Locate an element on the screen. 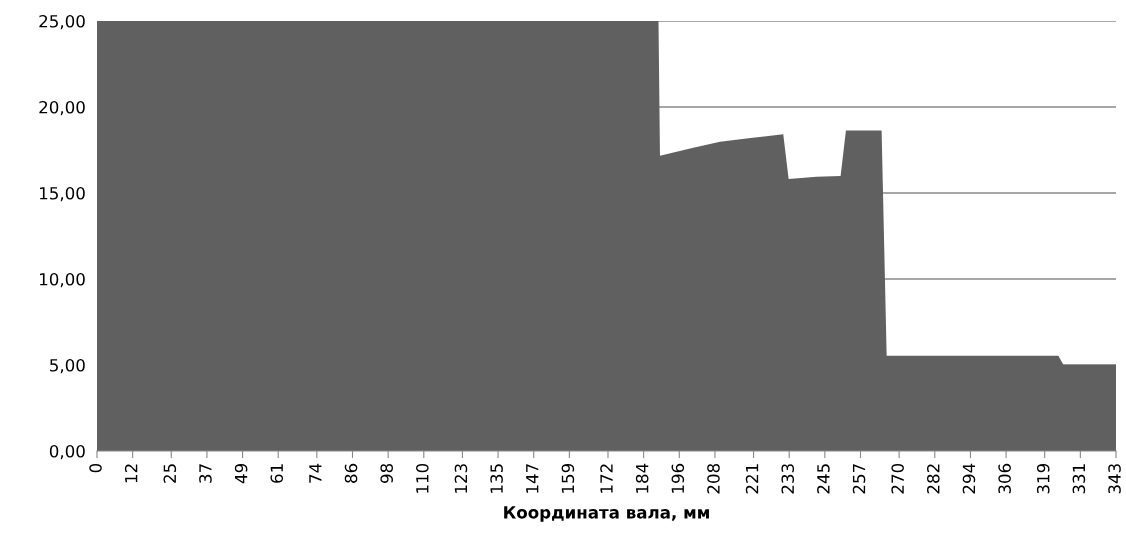 The width and height of the screenshot is (1126, 544). x-tick-label: 306 is located at coordinates (1004, 478).